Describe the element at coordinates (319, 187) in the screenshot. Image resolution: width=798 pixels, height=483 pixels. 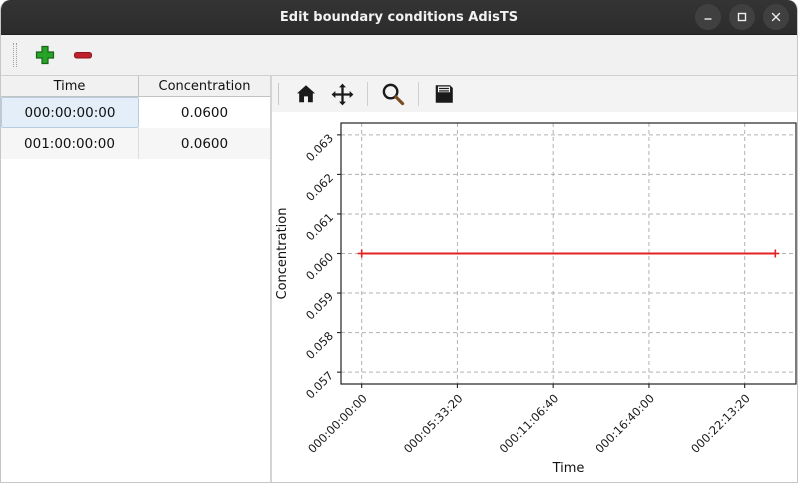
I see `svg-text: 0.062` at that location.